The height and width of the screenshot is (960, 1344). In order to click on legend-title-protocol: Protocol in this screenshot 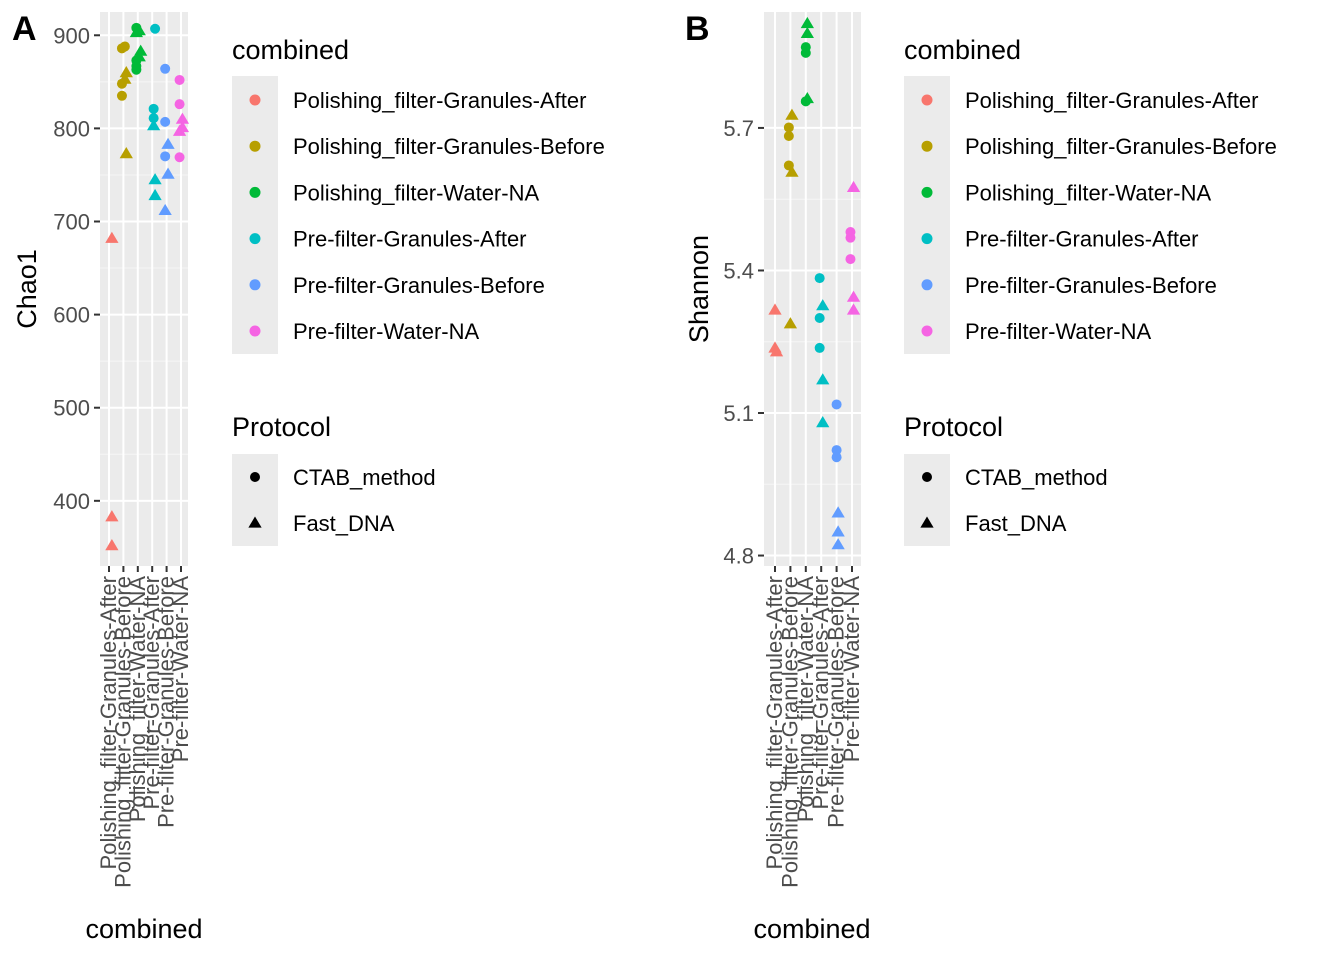, I will do `click(953, 427)`.